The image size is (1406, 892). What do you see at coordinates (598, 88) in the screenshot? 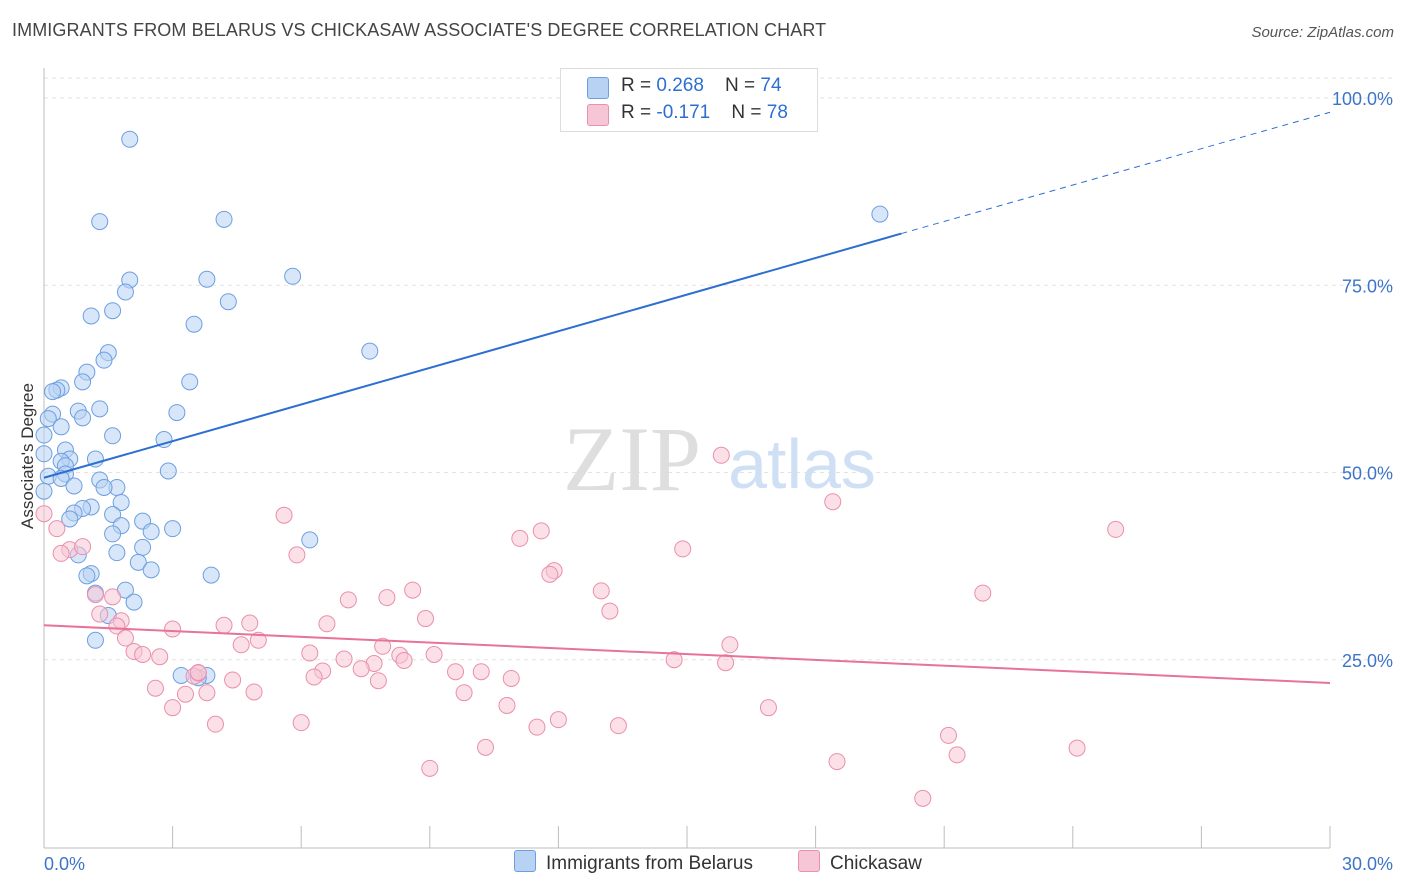
I see `legend-swatch-belarus` at bounding box center [598, 88].